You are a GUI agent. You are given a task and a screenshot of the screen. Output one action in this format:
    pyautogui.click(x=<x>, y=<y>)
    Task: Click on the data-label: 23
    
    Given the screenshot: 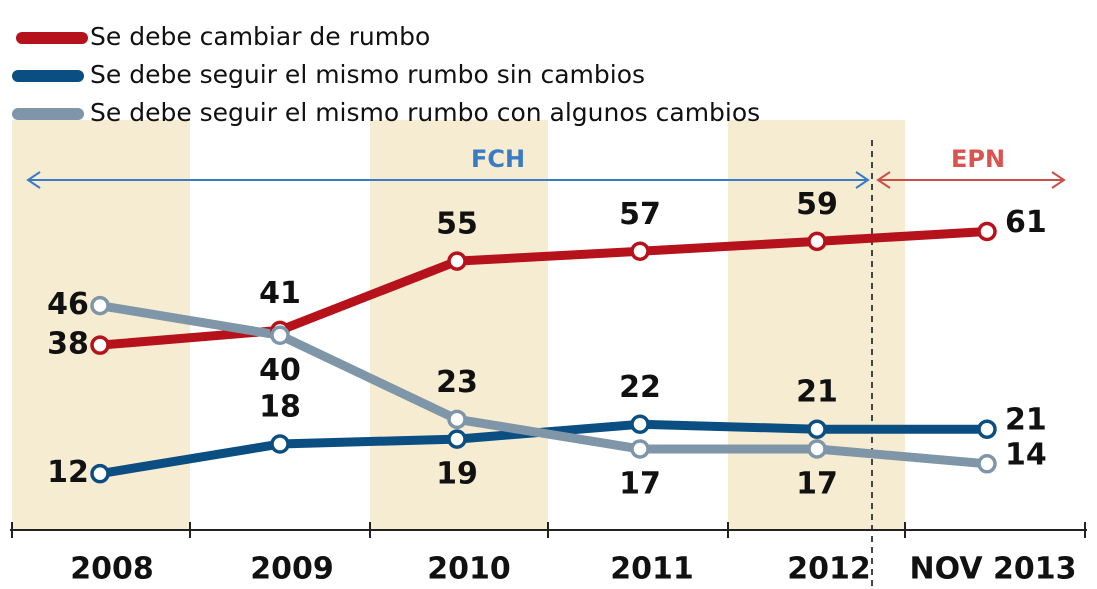 What is the action you would take?
    pyautogui.click(x=457, y=382)
    